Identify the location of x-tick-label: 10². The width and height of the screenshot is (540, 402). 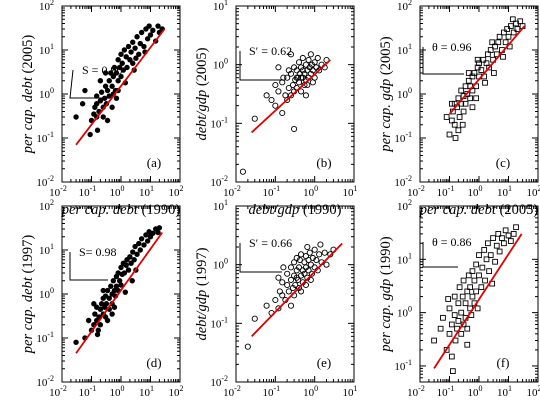
(176, 391).